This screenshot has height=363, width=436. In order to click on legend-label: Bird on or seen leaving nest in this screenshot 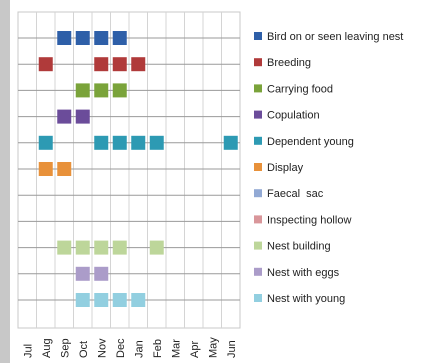, I will do `click(335, 37)`.